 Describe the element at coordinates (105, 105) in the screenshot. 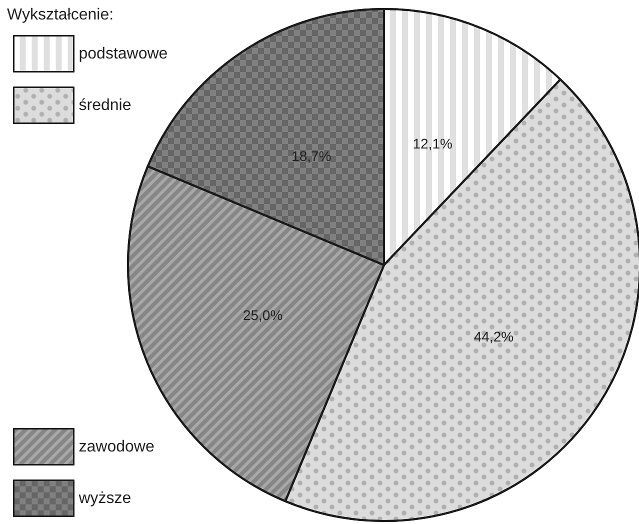

I see `legend-label: średnie` at that location.